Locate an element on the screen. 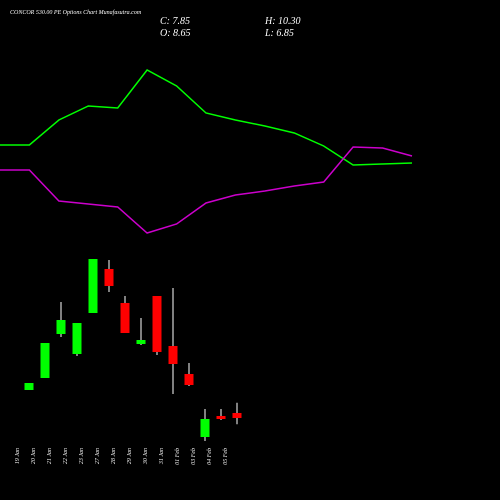 This screenshot has height=500, width=500. x-tick-label: 28 Jan is located at coordinates (114, 456).